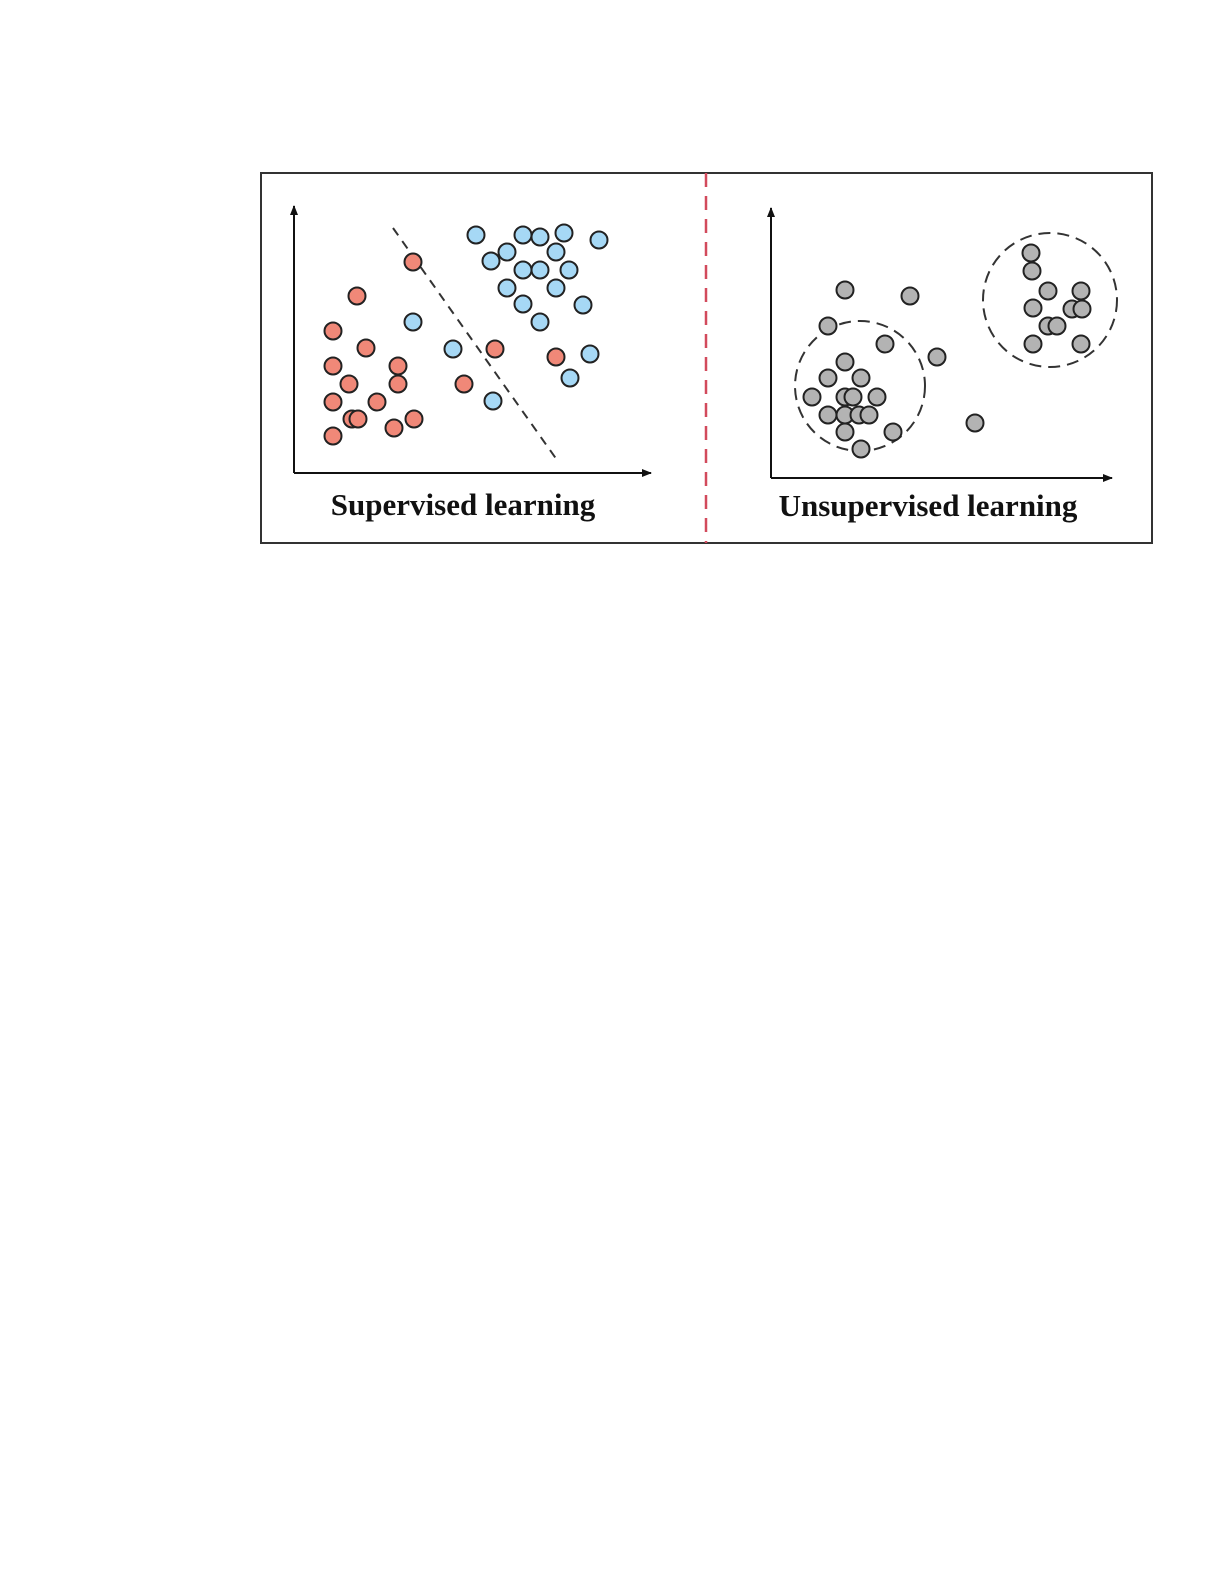  I want to click on unsupervised-title: Unsupervised learning, so click(928, 505).